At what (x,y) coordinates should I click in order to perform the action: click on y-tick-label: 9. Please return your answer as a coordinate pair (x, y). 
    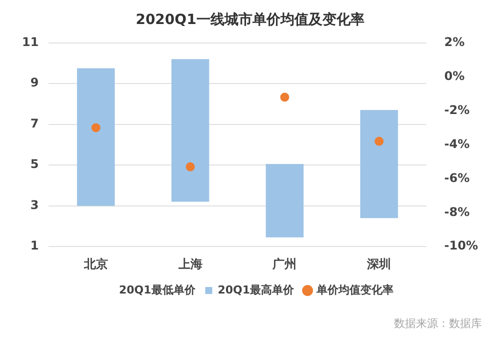
    Looking at the image, I should click on (34, 83).